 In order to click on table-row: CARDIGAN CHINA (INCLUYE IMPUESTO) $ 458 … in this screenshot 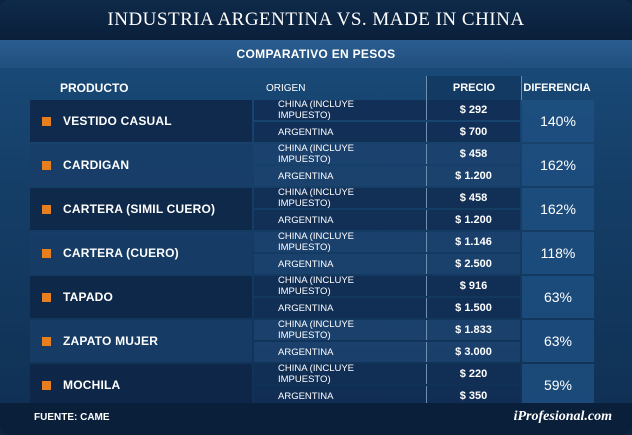, I will do `click(312, 164)`.